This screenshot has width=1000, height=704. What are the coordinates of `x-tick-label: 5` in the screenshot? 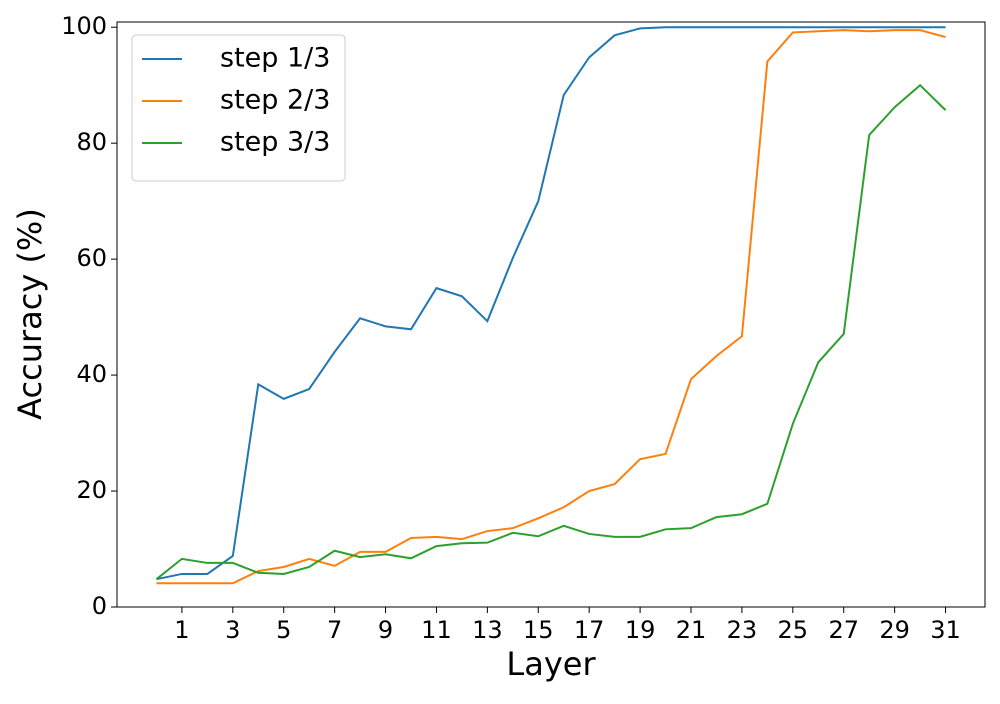 It's located at (283, 630).